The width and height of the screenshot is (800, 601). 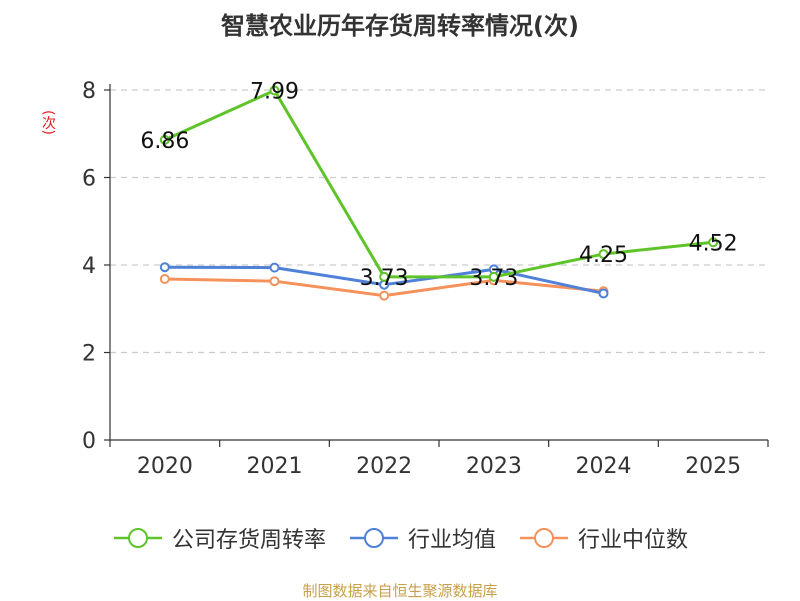 What do you see at coordinates (604, 466) in the screenshot?
I see `x-tick-label: 2024` at bounding box center [604, 466].